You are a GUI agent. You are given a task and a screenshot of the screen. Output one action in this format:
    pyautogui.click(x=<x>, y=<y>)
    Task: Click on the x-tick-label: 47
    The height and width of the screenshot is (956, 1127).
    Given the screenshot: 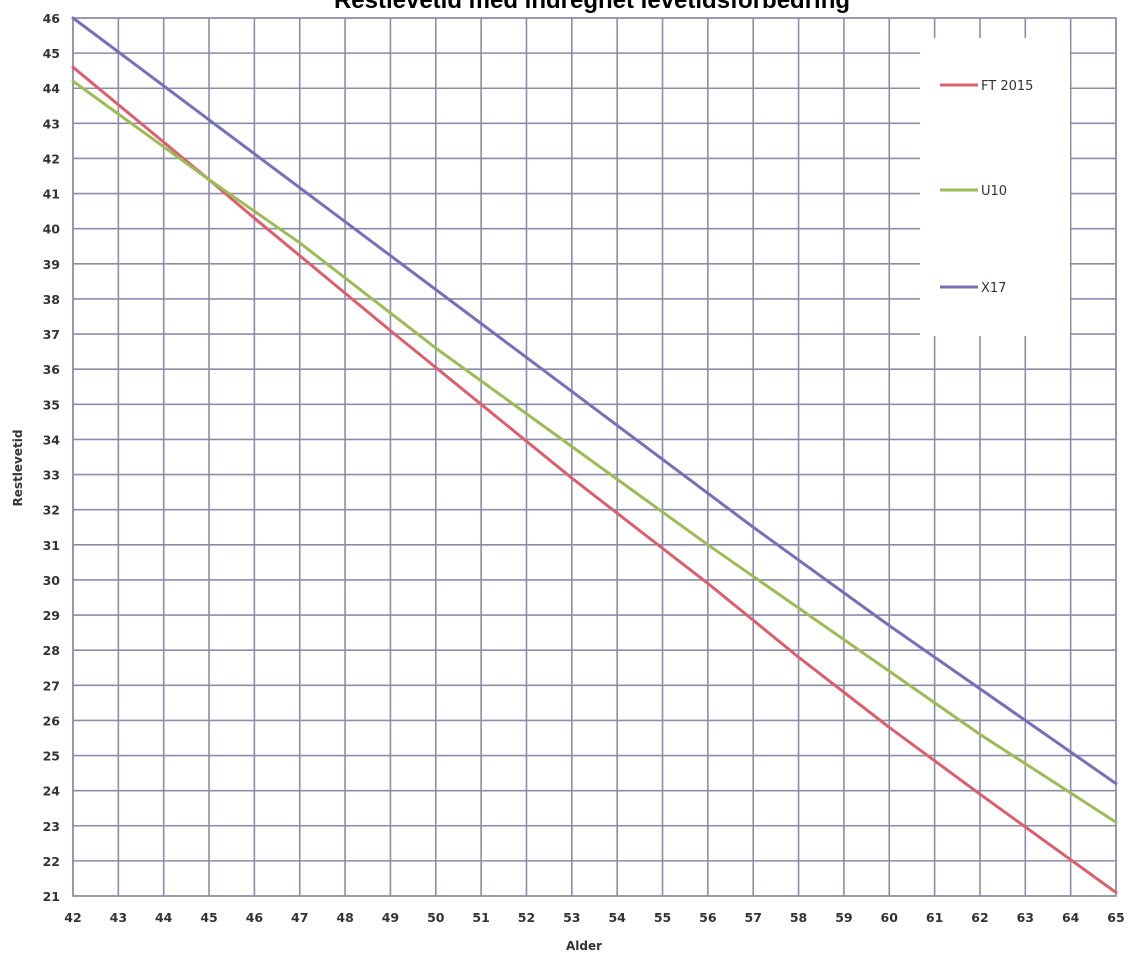 What is the action you would take?
    pyautogui.click(x=299, y=917)
    